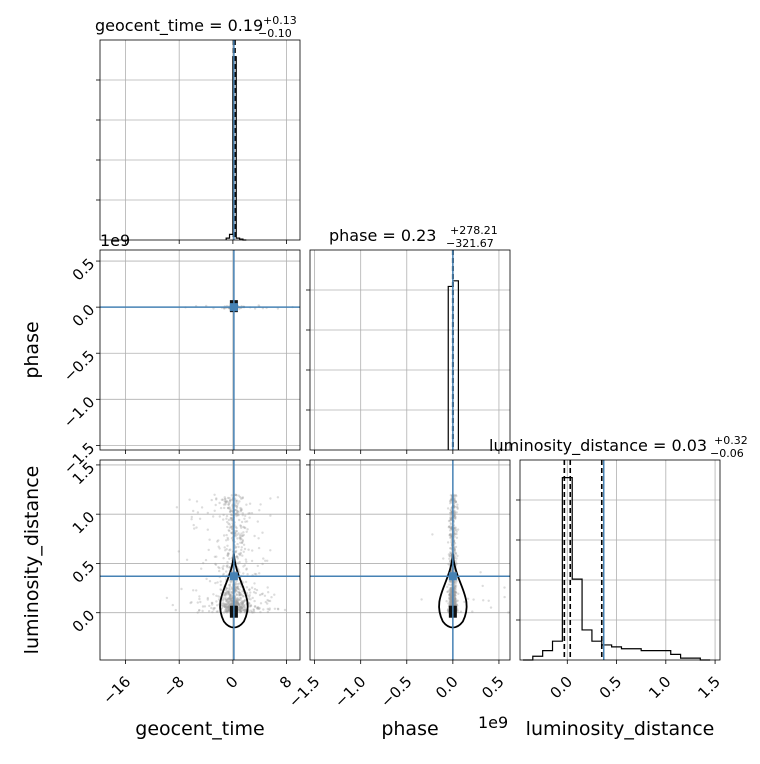 Image resolution: width=760 pixels, height=764 pixels. Describe the element at coordinates (179, 26) in the screenshot. I see `title-geocent-time: geocent_time = 0.19` at that location.